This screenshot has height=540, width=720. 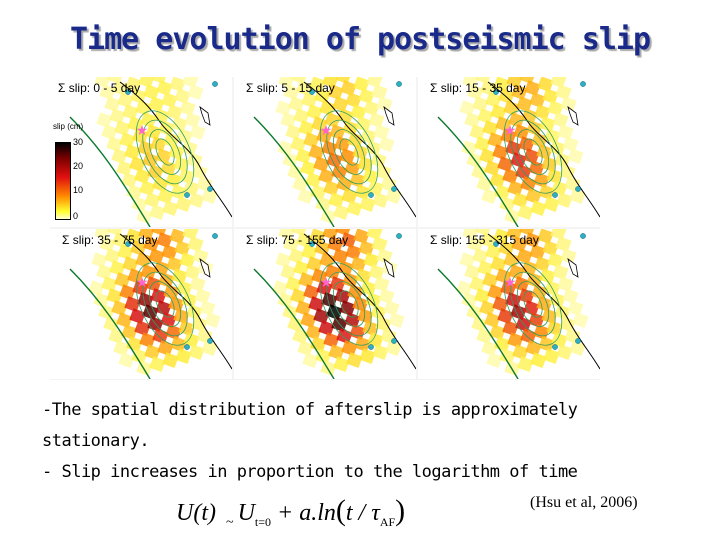 I want to click on epicenter-star-icon: ★, so click(x=142, y=283).